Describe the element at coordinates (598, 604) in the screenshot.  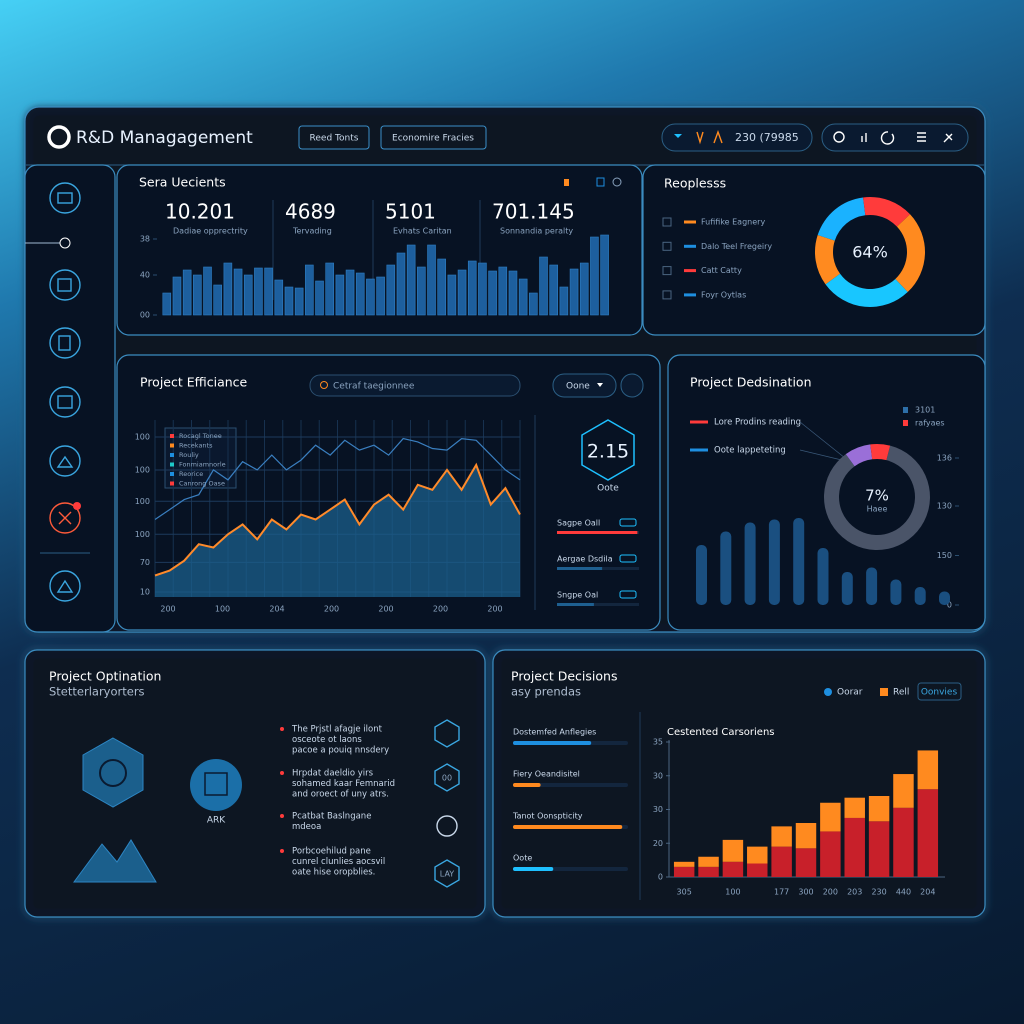
I see `progress-track` at that location.